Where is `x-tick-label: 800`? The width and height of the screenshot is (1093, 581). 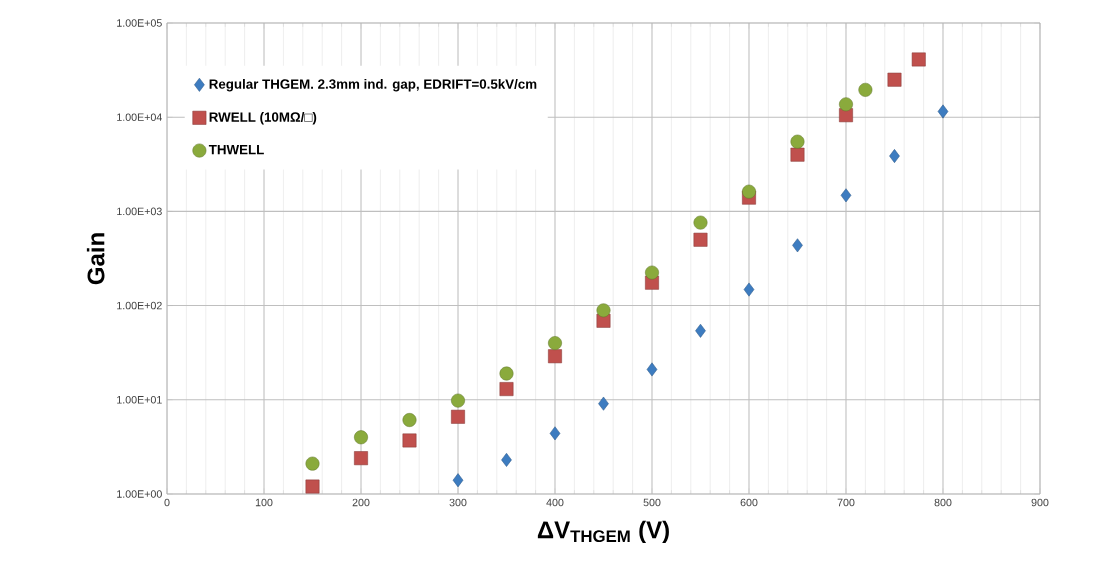
x-tick-label: 800 is located at coordinates (943, 502).